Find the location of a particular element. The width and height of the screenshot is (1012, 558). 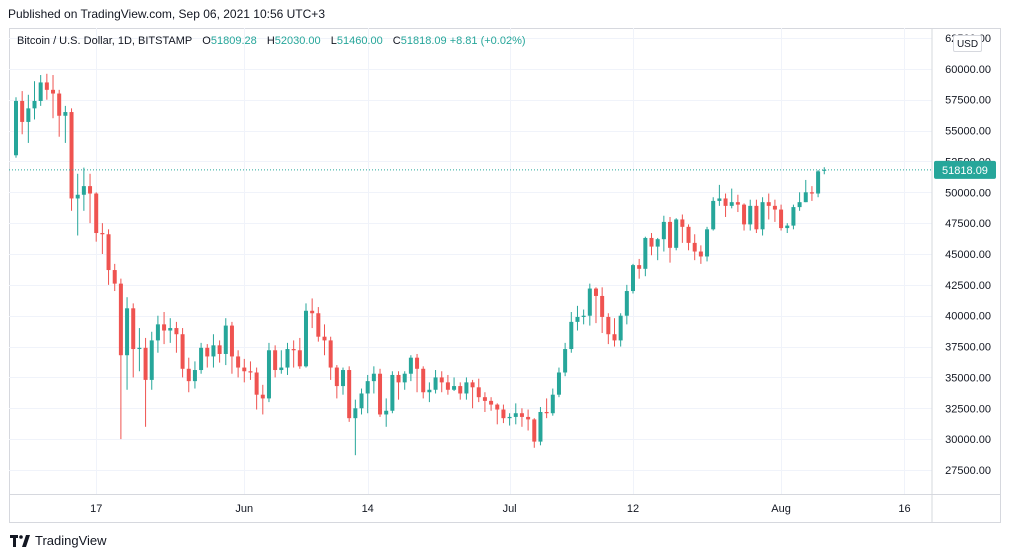

symbol-title: Bitcoin / U.S. Dollar, 1D, BITSTAMP is located at coordinates (105, 41).